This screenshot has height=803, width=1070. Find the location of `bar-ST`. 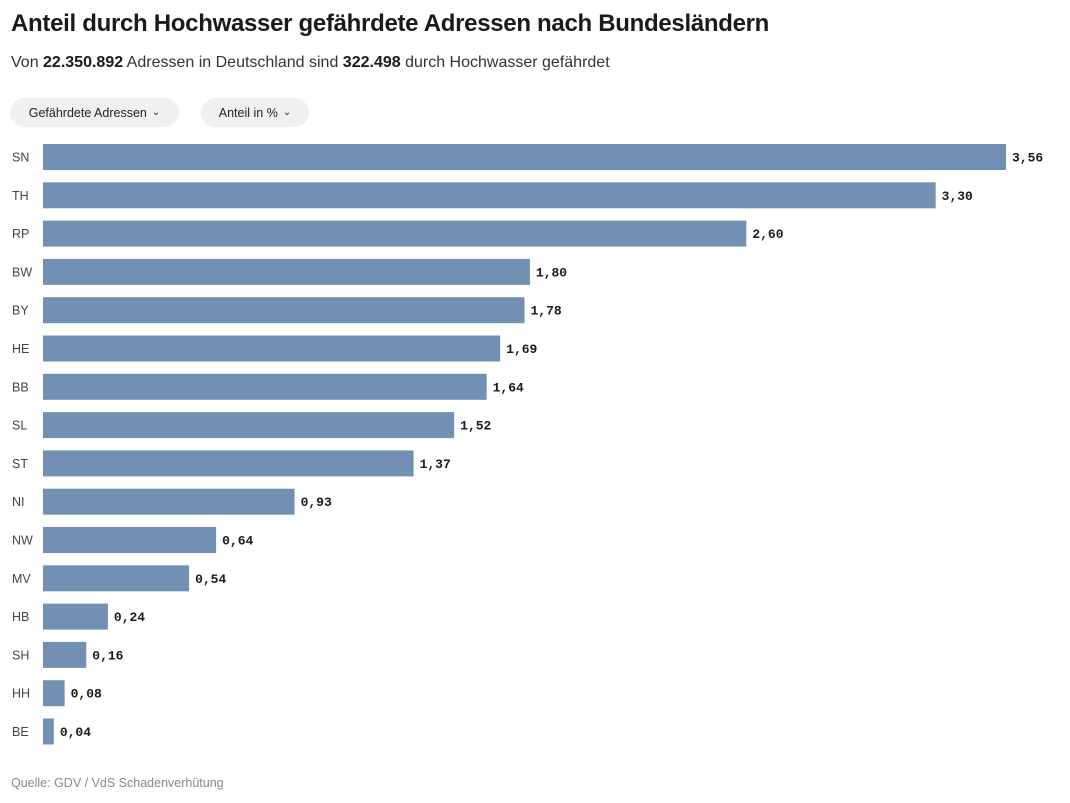

bar-ST is located at coordinates (228, 463).